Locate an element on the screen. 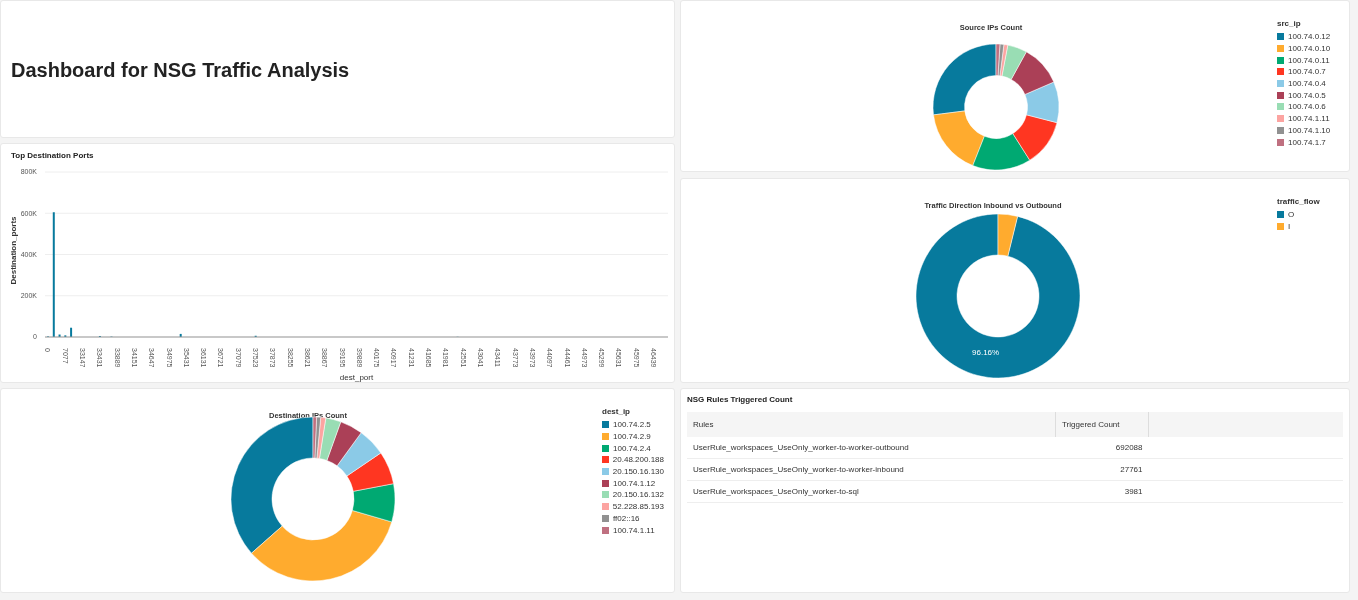  legend-label: 100.74.1.12 is located at coordinates (634, 483).